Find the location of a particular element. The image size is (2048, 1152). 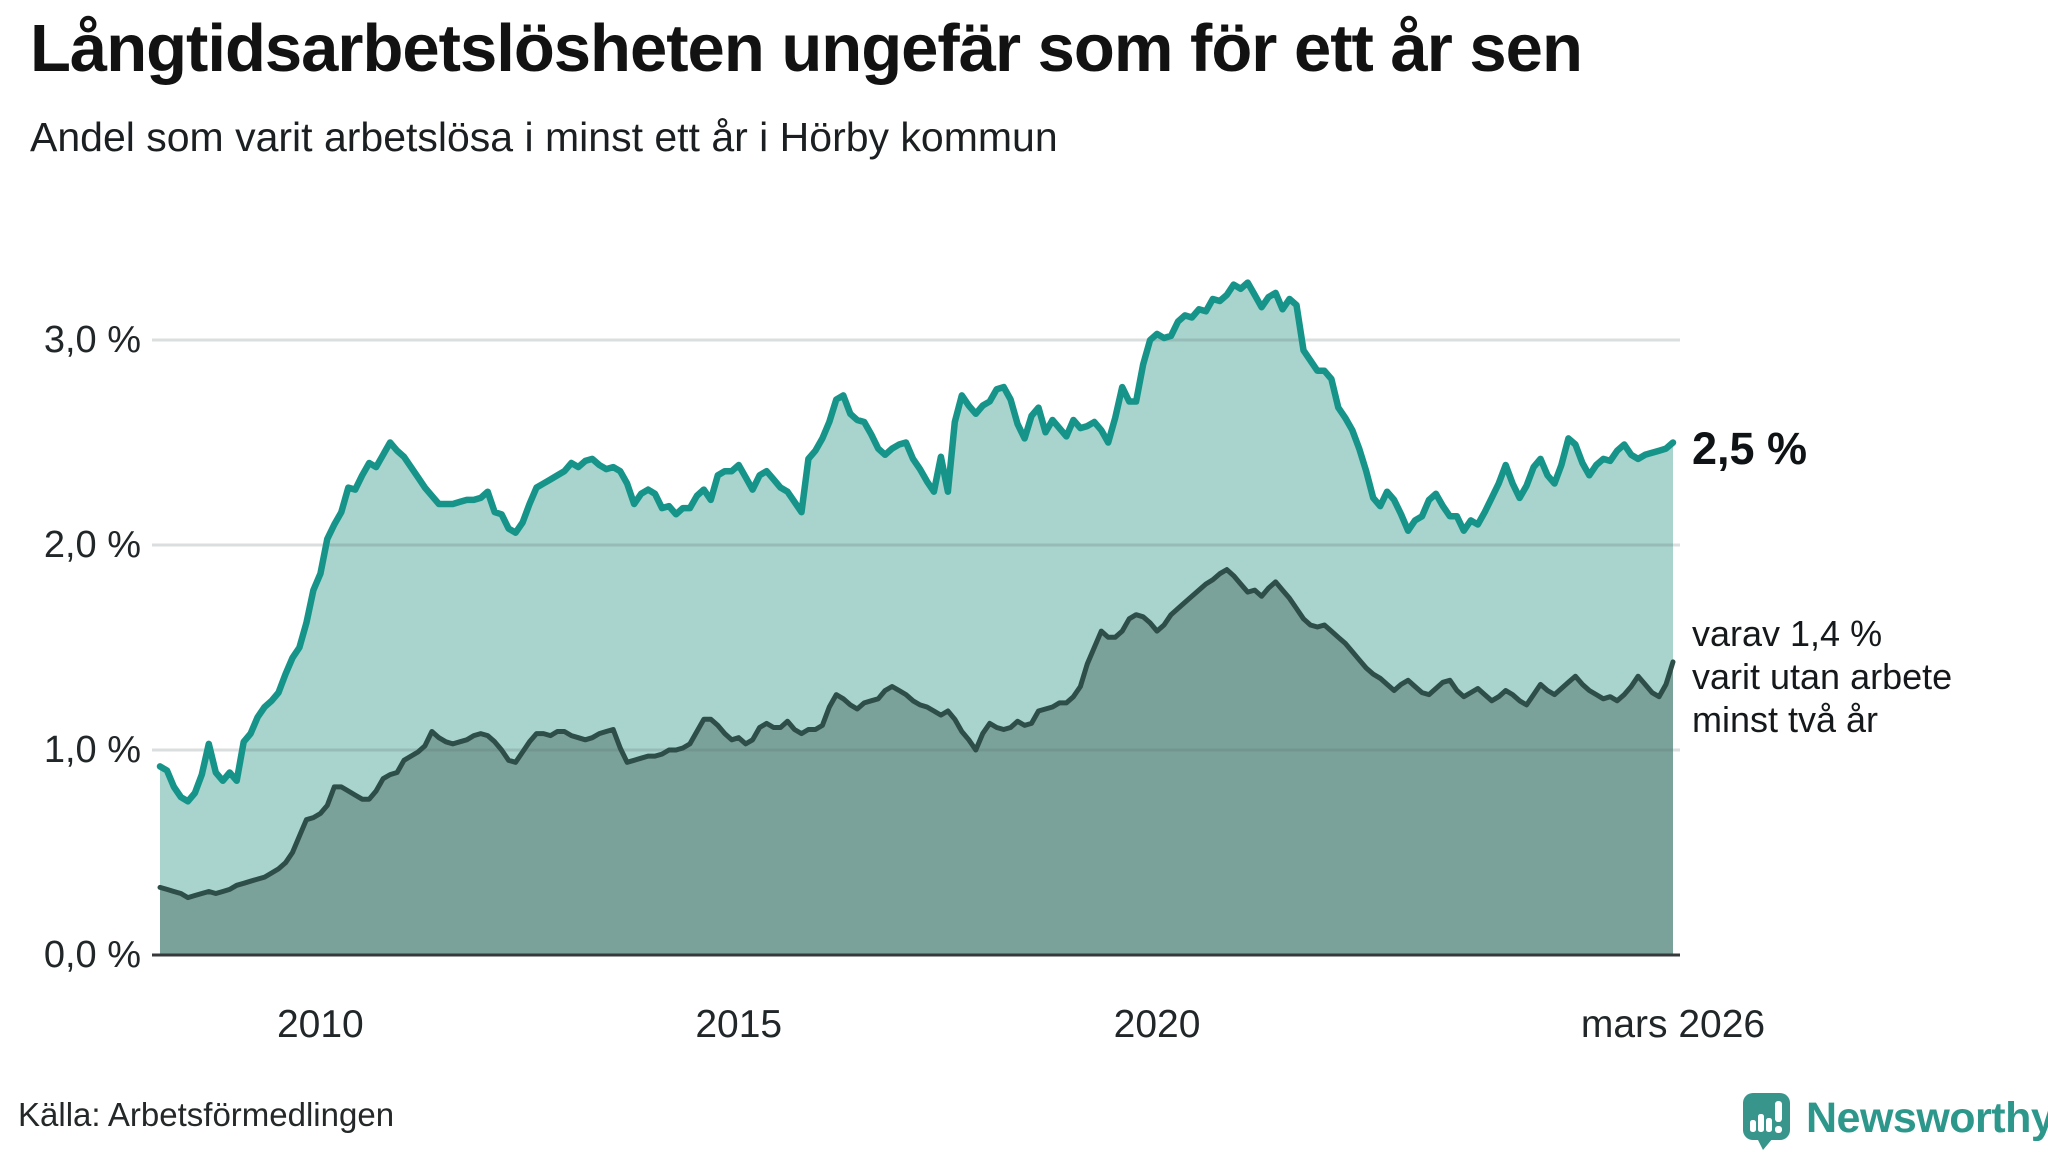

y-tick-label: 0,0 % is located at coordinates (92, 955).